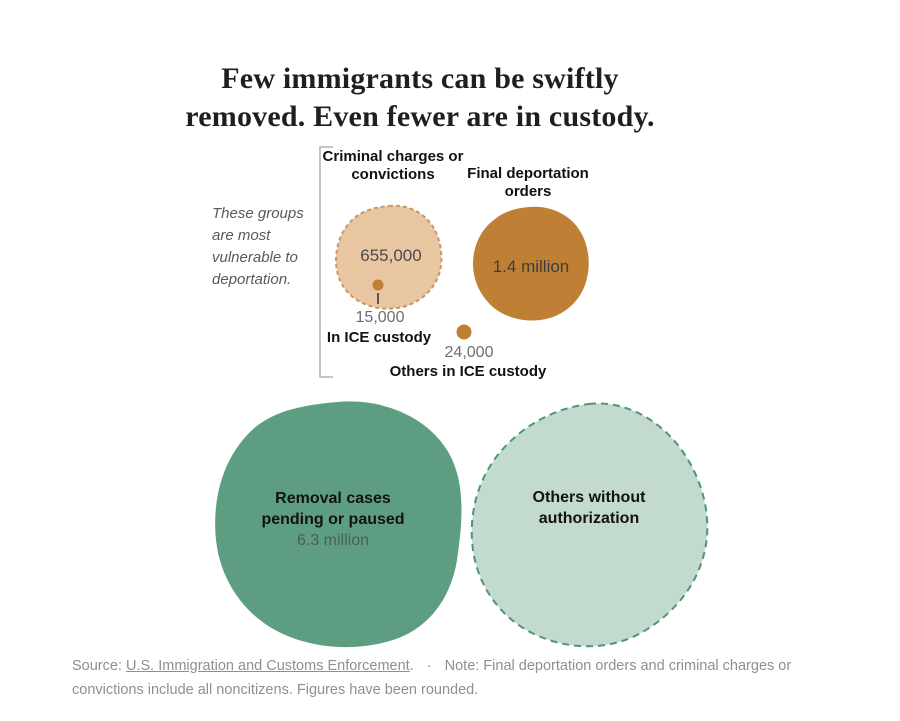 Image resolution: width=900 pixels, height=721 pixels. I want to click on criminal-charges-value: 655,000, so click(391, 255).